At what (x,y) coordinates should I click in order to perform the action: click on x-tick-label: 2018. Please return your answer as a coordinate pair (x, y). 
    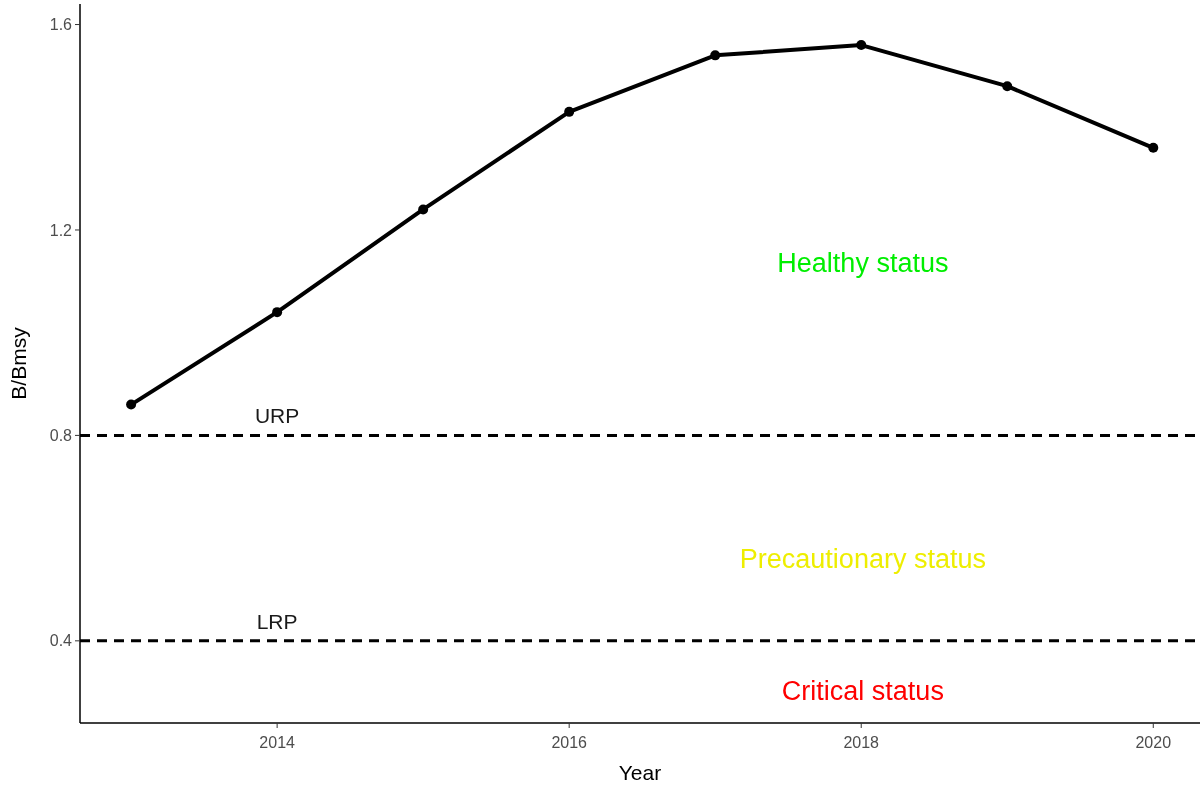
    Looking at the image, I should click on (861, 742).